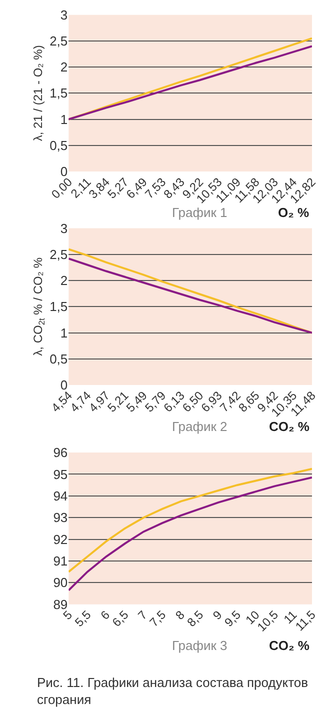 This screenshot has height=723, width=330. I want to click on y-tick-label: 94, so click(60, 496).